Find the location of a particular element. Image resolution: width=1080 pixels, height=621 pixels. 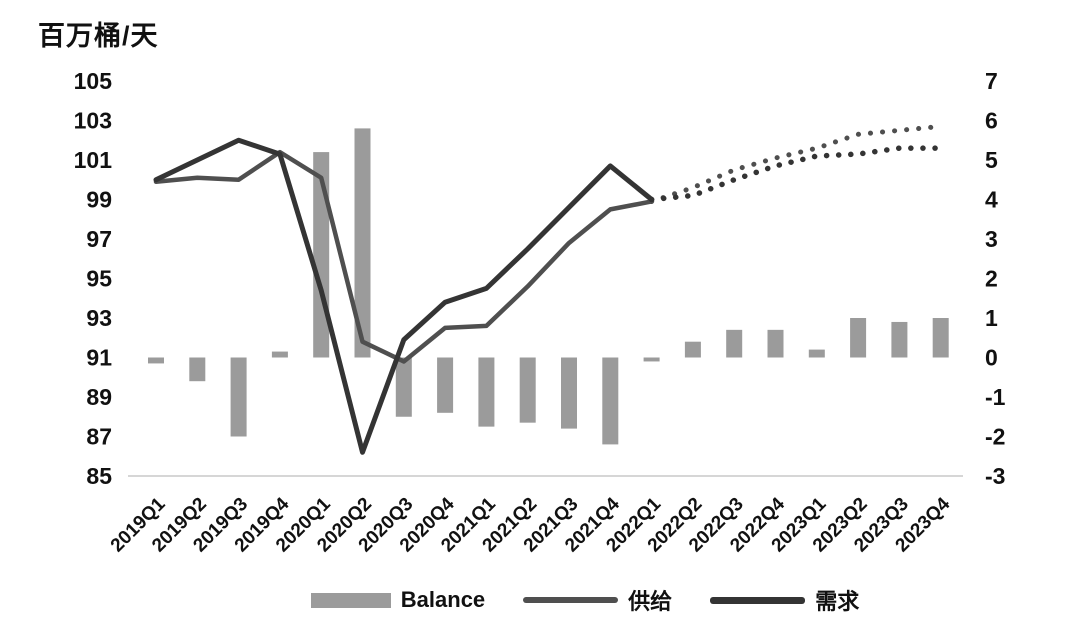

line-需求-forecast-dotted is located at coordinates (796, 174).